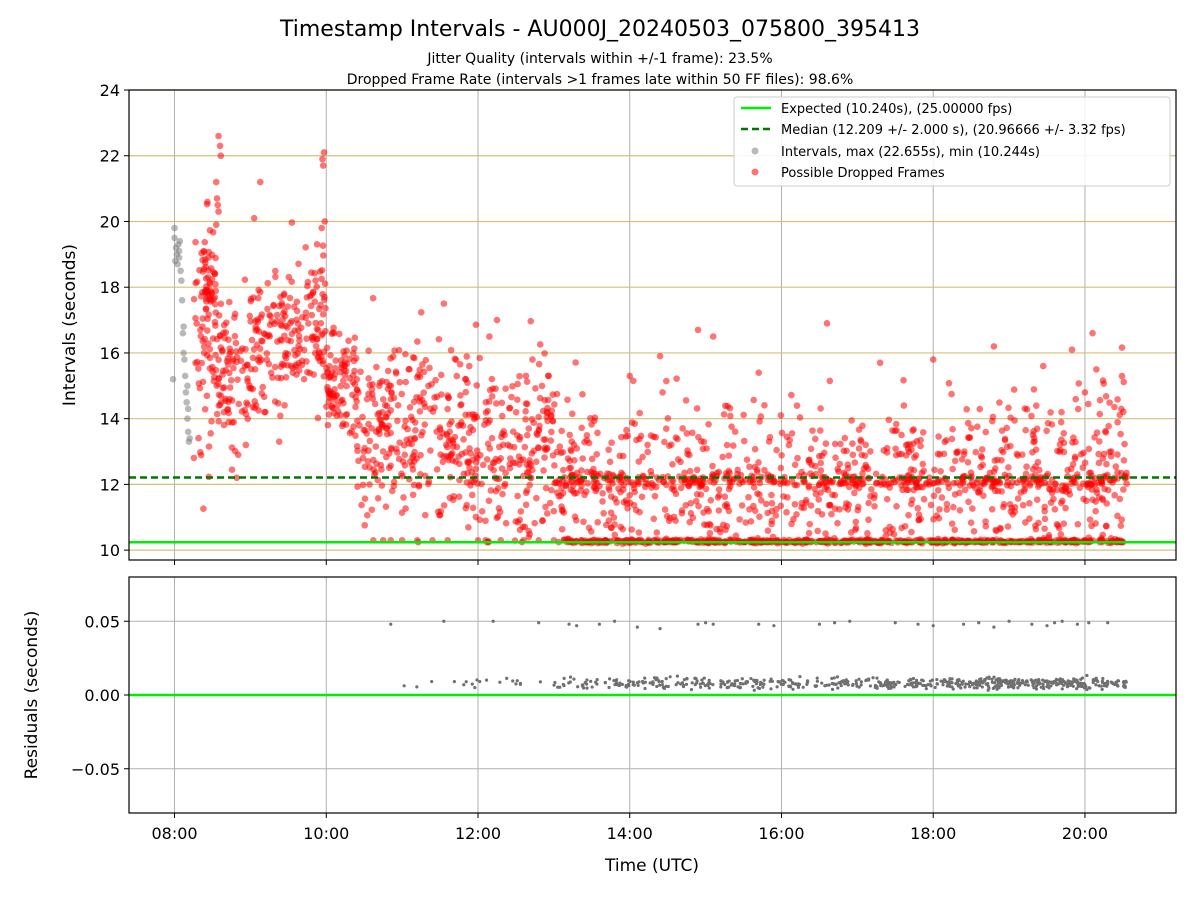 This screenshot has height=900, width=1200. What do you see at coordinates (175, 261) in the screenshot?
I see `interval-point` at bounding box center [175, 261].